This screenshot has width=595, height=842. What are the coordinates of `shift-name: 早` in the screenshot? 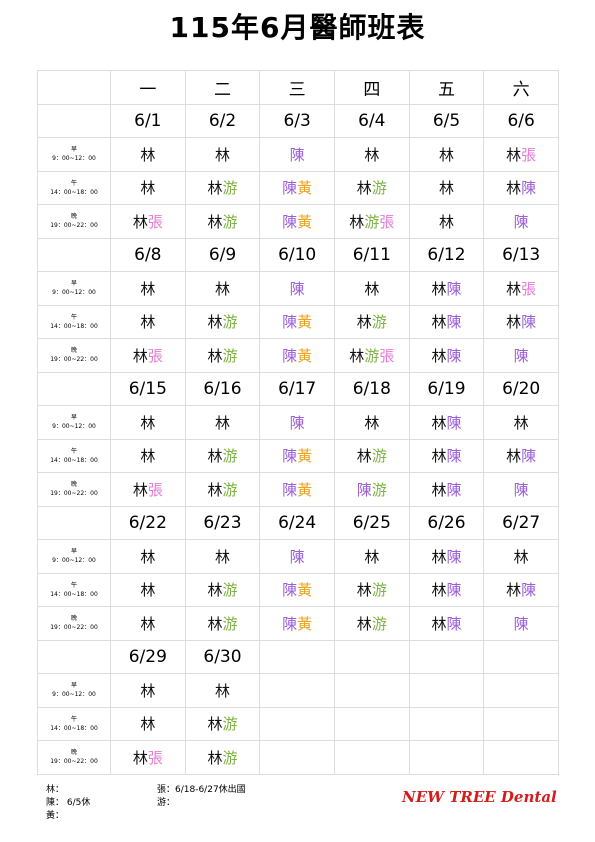 It's located at (73, 552).